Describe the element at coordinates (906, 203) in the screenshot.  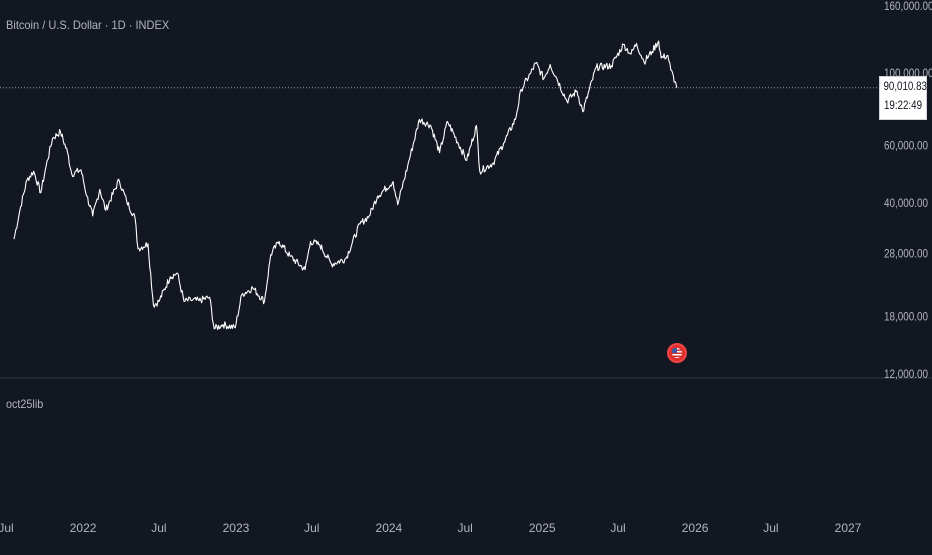
I see `price-tick-label: 40,000.00` at that location.